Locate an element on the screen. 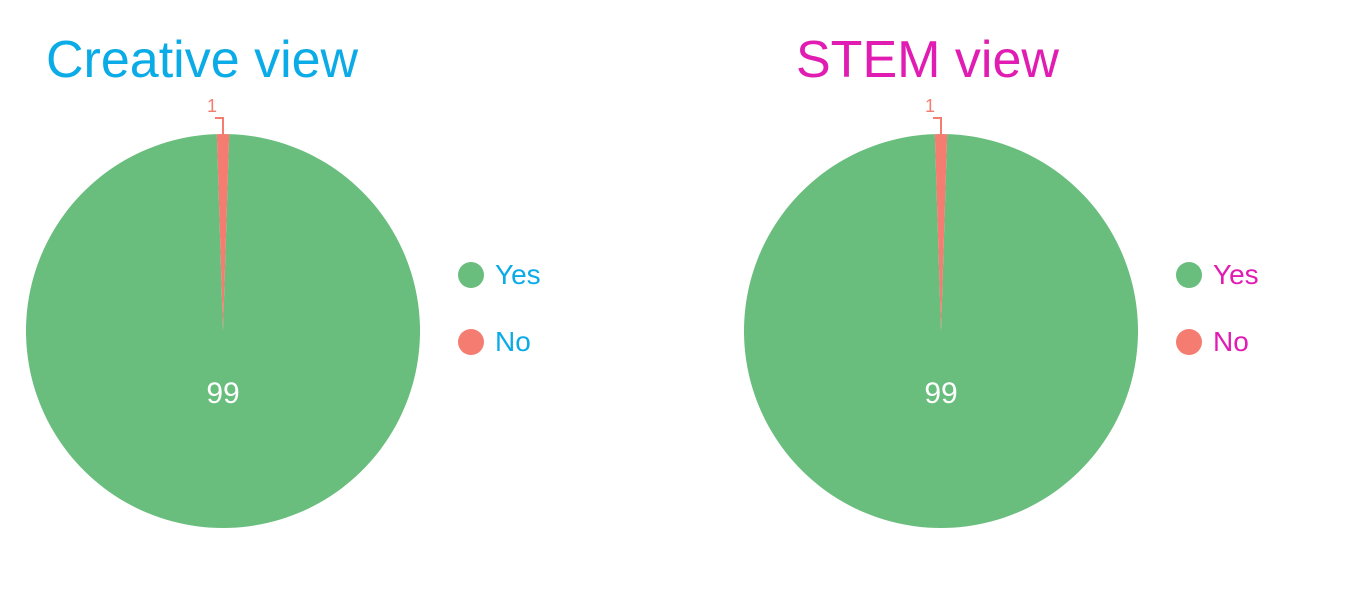 The image size is (1350, 600). chart-title-stem: STEM view is located at coordinates (927, 60).